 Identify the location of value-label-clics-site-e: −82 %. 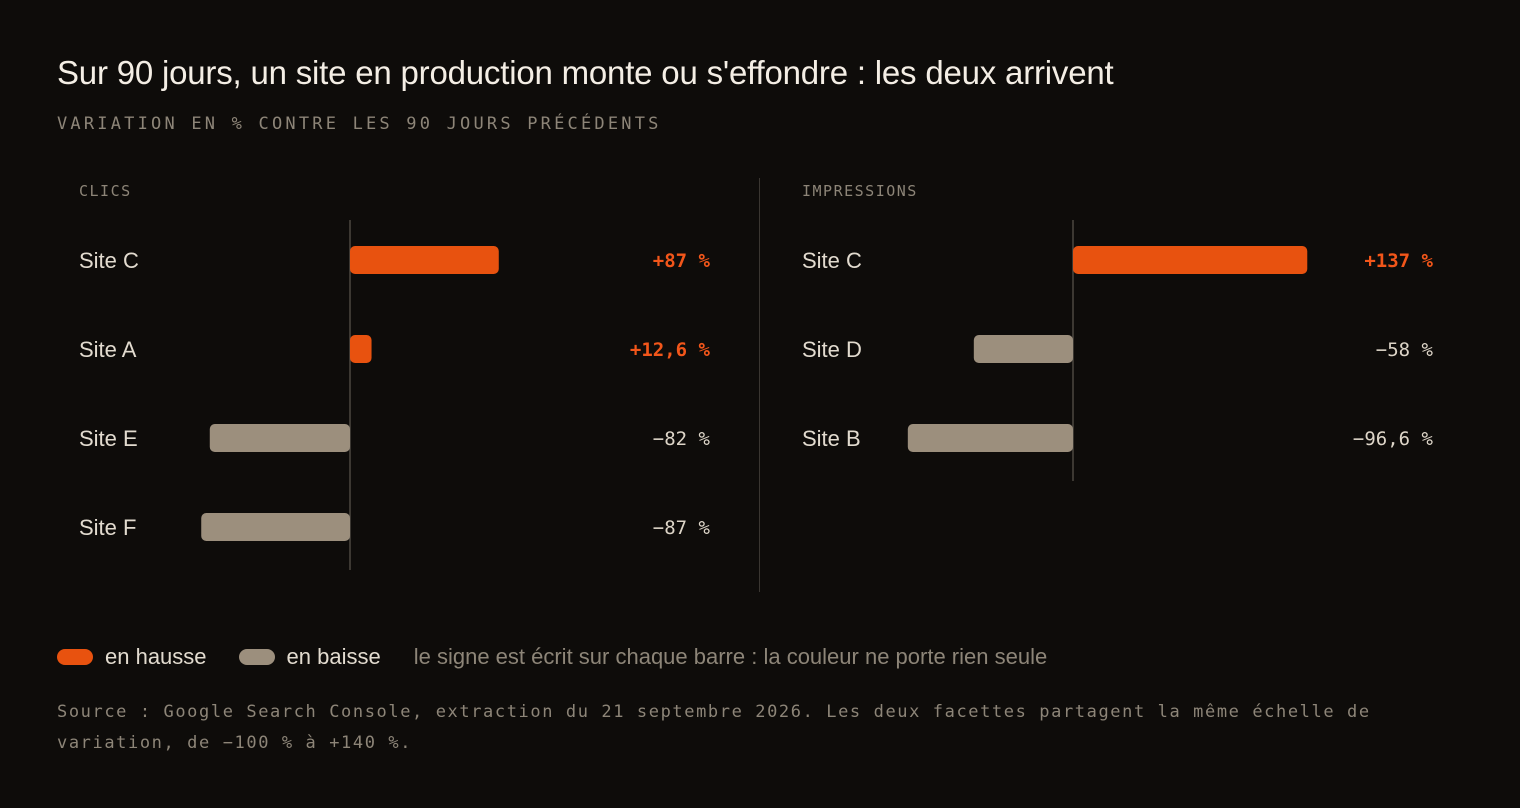
(682, 439).